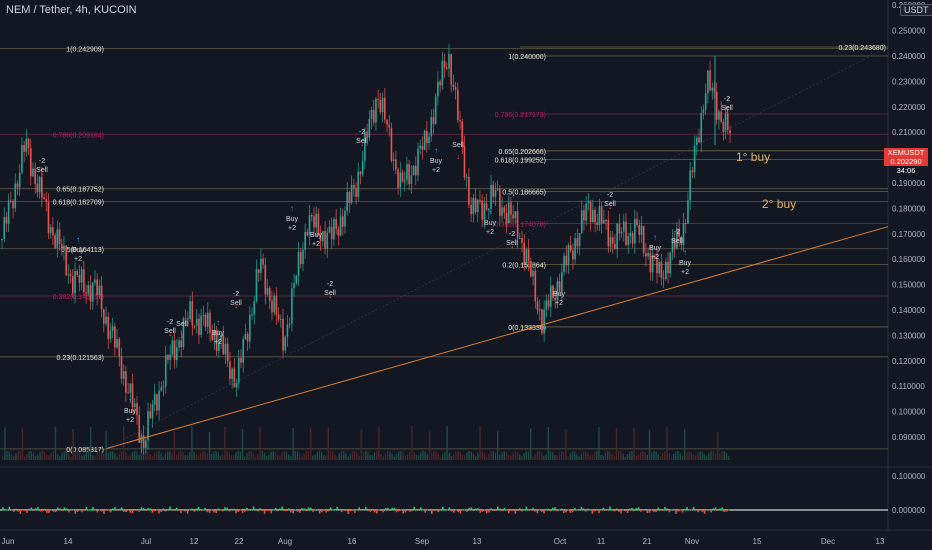 The height and width of the screenshot is (550, 932). Describe the element at coordinates (78, 203) in the screenshot. I see `fib-label-left: 0.618(0.182709)` at that location.